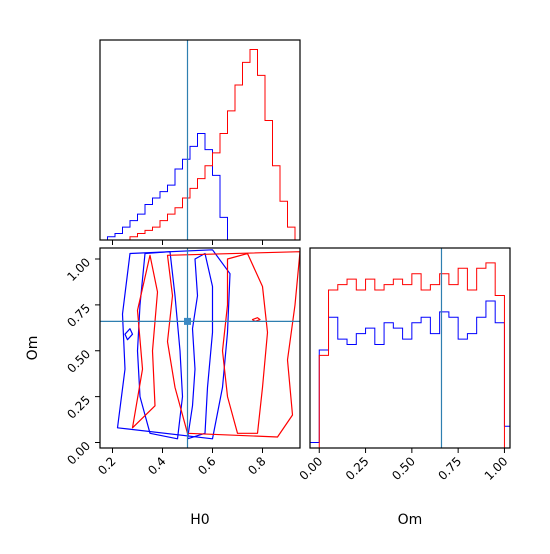  I want to click on h0-om-contour-ticks: 0.2 0.4 0.6 0.8 0.00 0.25 0.50 0.75 1.00, so click(166, 366).